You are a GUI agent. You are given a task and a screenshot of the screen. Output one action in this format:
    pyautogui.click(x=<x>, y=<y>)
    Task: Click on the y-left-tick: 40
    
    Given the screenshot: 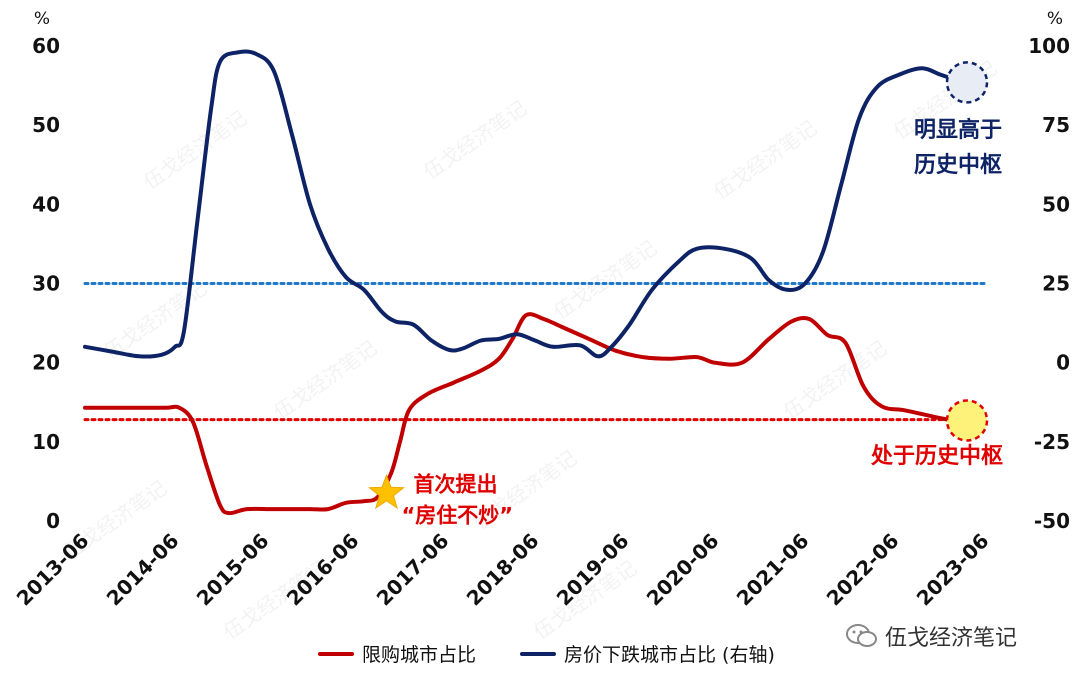 What is the action you would take?
    pyautogui.click(x=46, y=204)
    